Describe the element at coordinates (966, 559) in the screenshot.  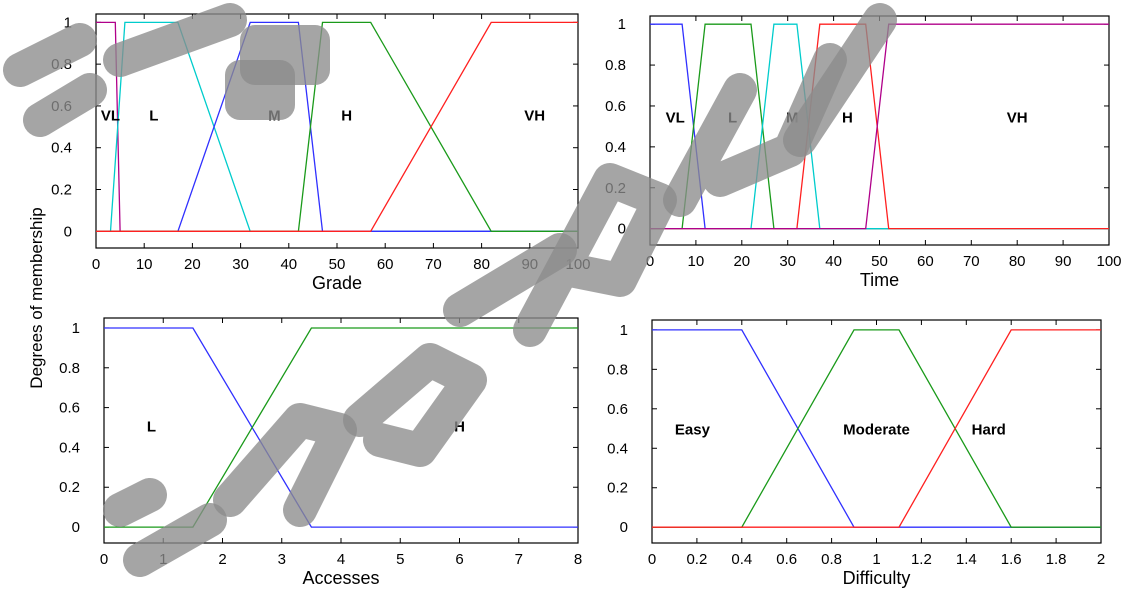
I see `x-tick-label: 1.4` at that location.